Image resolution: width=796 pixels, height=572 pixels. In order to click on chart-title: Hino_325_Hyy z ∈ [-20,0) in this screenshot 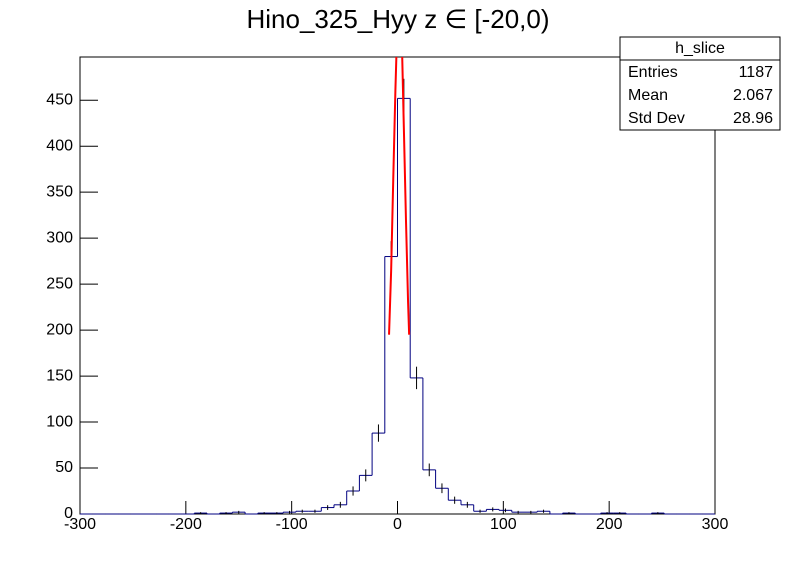, I will do `click(397, 19)`.